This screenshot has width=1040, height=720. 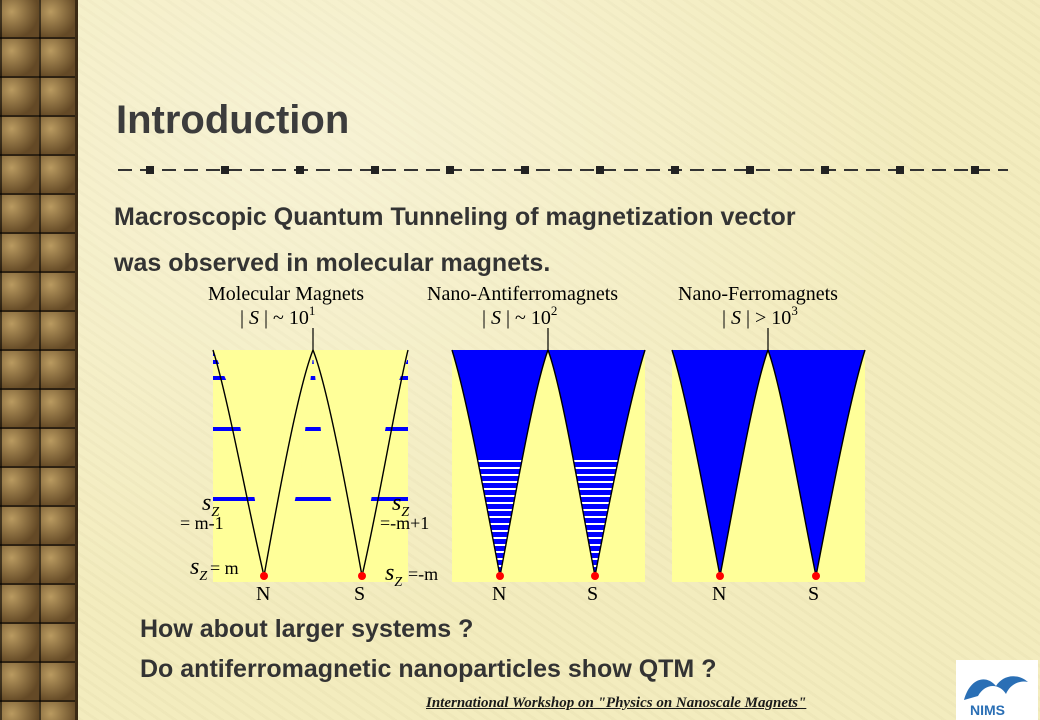 What do you see at coordinates (987, 710) in the screenshot?
I see `logo-text: NIMS` at bounding box center [987, 710].